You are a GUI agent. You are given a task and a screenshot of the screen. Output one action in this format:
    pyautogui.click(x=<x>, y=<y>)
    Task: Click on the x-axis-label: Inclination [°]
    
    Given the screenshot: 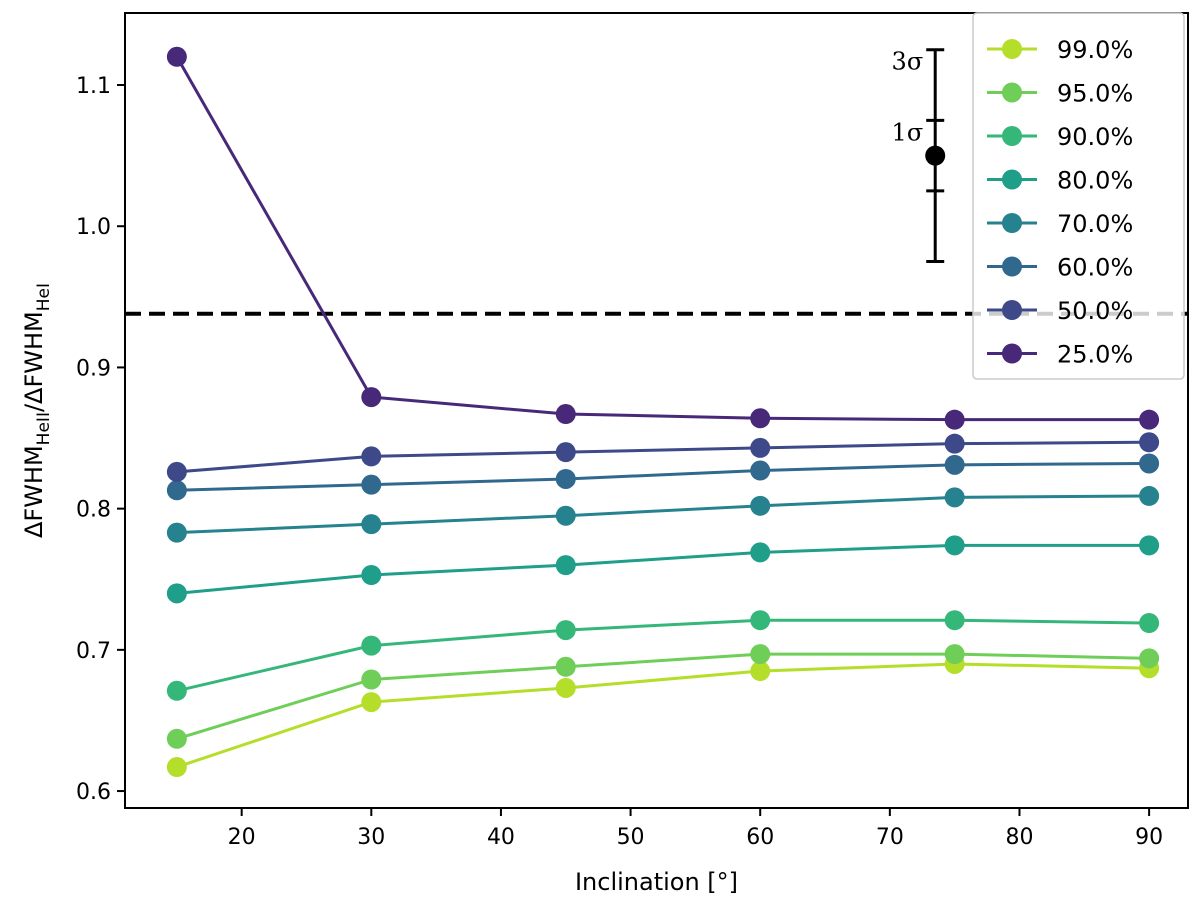 What is the action you would take?
    pyautogui.click(x=656, y=882)
    